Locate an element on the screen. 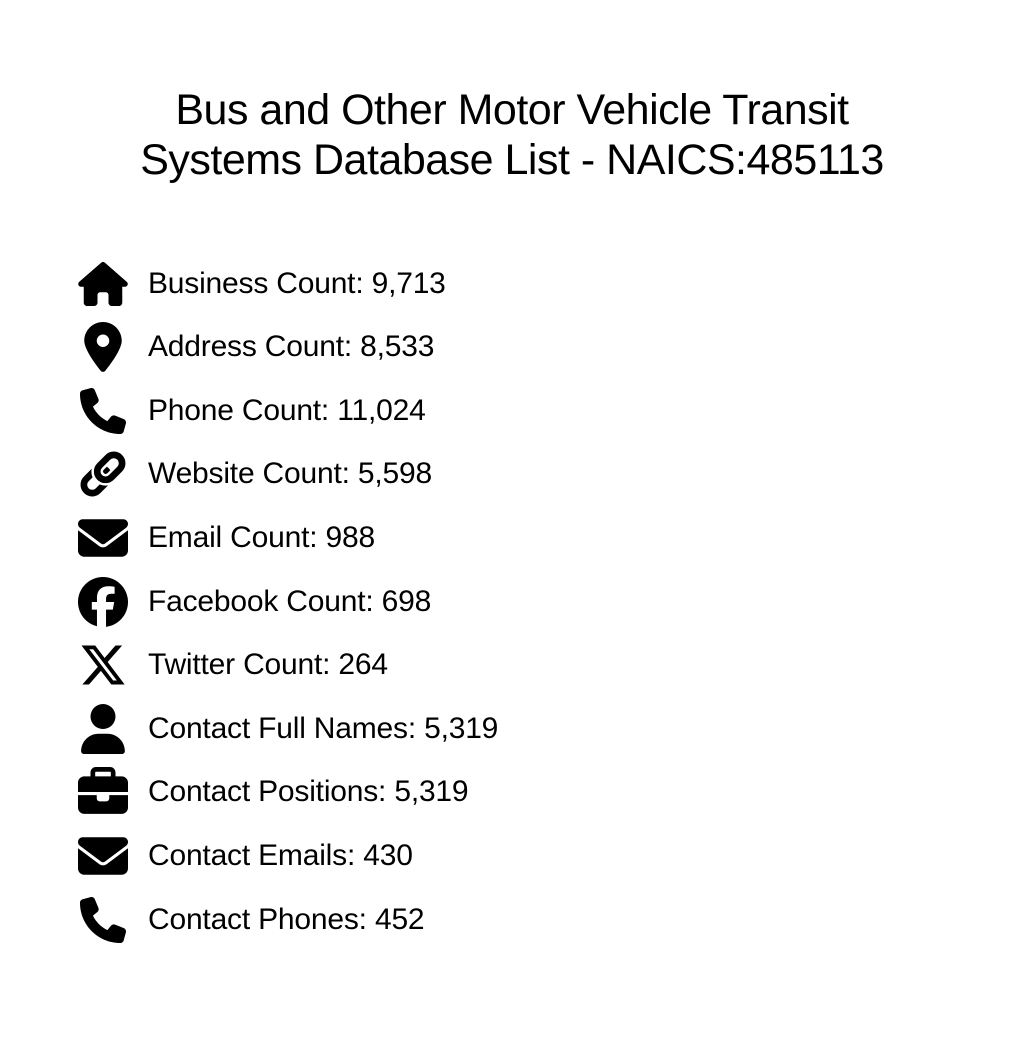 This screenshot has height=1053, width=1024. stat-text: Contact Full Names: 5,319 is located at coordinates (323, 729).